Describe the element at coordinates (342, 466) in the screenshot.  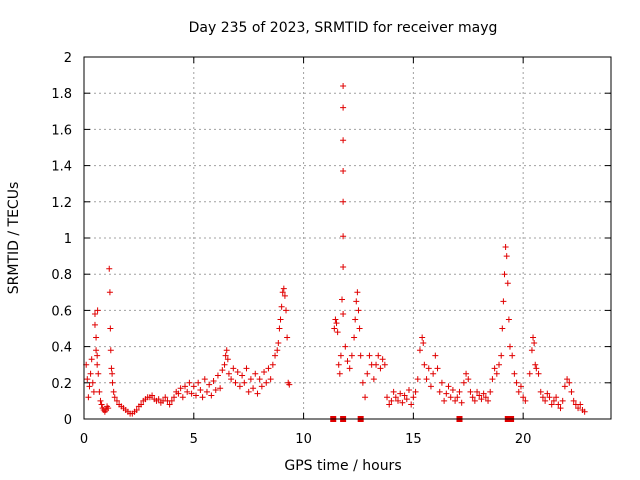
I see `x-axis-label: GPS time / hours` at that location.